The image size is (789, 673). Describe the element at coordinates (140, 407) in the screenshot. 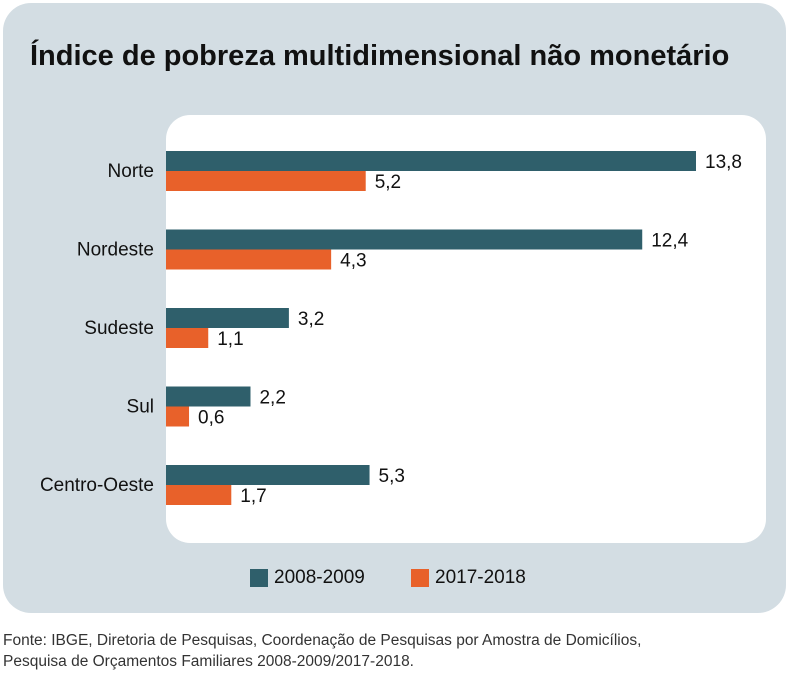

I see `category-label: Sul` at that location.